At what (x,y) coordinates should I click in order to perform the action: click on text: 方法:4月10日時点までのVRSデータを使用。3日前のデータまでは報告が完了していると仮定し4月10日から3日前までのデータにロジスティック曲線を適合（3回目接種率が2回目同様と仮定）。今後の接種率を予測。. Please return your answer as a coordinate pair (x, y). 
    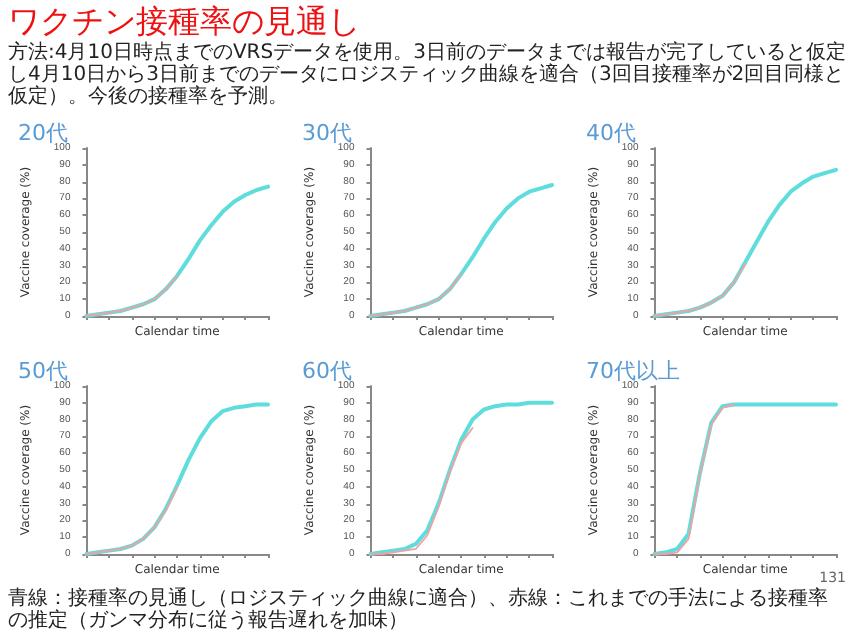
    Looking at the image, I should click on (427, 75).